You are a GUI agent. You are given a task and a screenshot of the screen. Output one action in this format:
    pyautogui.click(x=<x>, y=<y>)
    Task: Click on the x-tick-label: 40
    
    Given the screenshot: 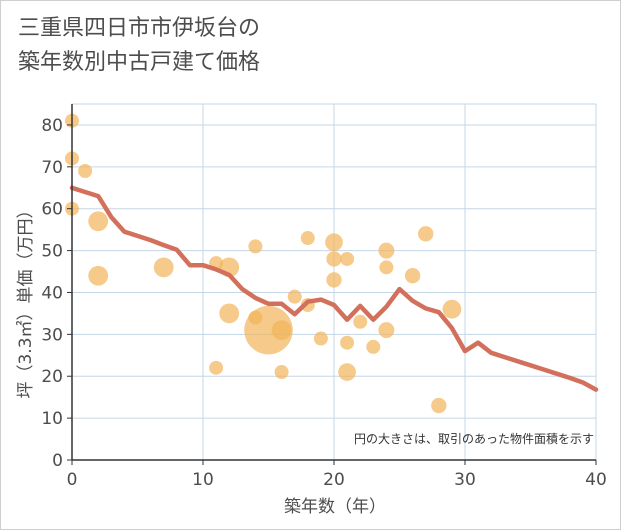 What is the action you would take?
    pyautogui.click(x=596, y=480)
    